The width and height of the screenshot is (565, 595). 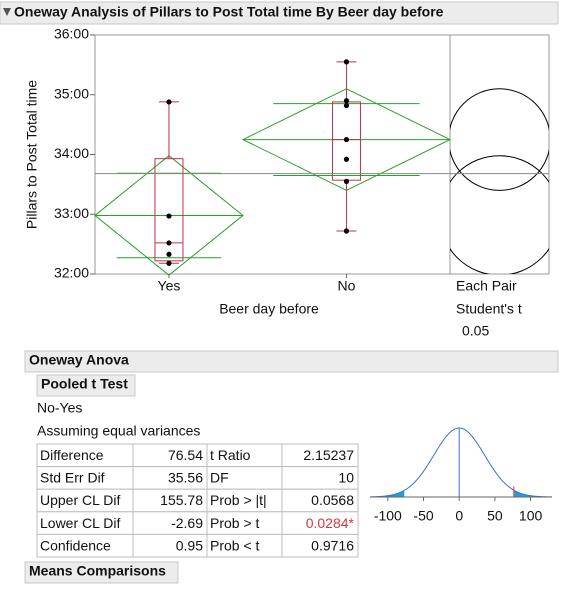 What do you see at coordinates (71, 213) in the screenshot?
I see `y-tick-label: 33:00` at bounding box center [71, 213].